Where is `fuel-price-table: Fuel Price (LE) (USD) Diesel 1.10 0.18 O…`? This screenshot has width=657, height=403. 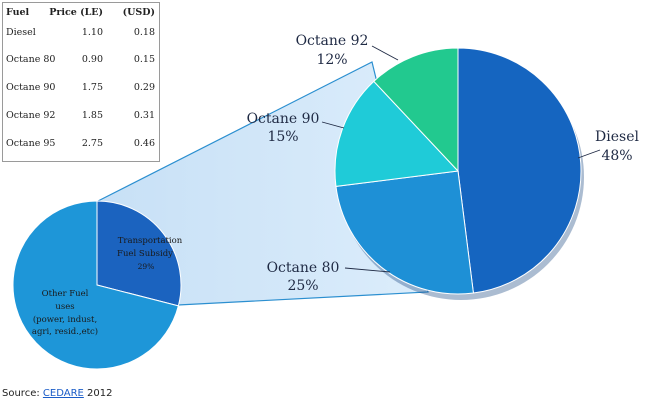 fuel-price-table: Fuel Price (LE) (USD) Diesel 1.10 0.18 O… is located at coordinates (81, 82).